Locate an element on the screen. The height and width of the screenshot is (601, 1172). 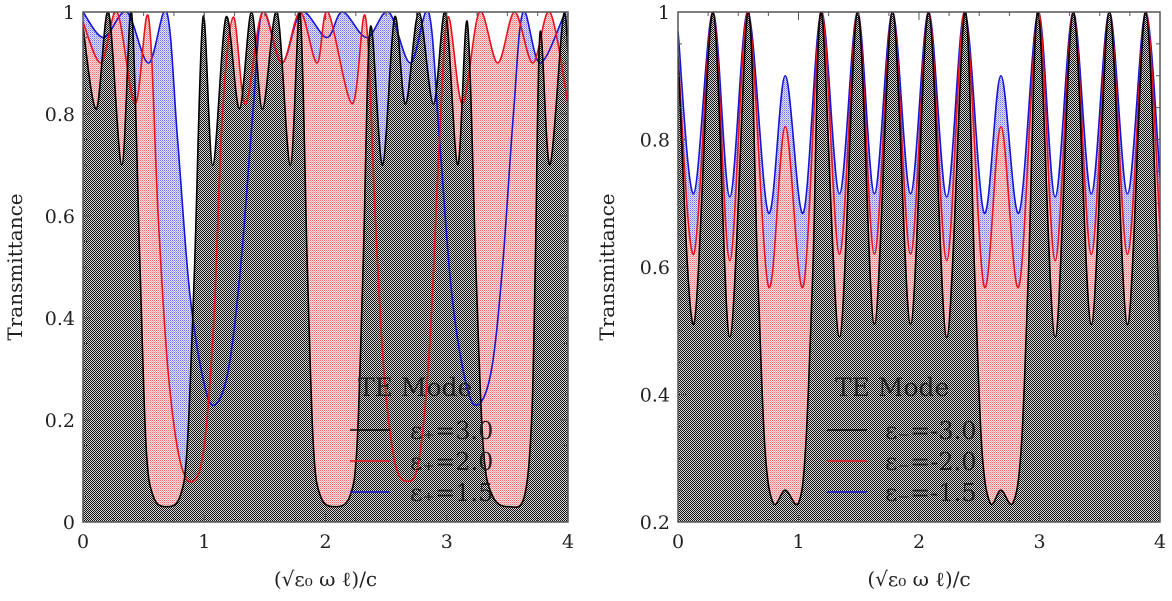
y-tick-label: 0 is located at coordinates (69, 523).